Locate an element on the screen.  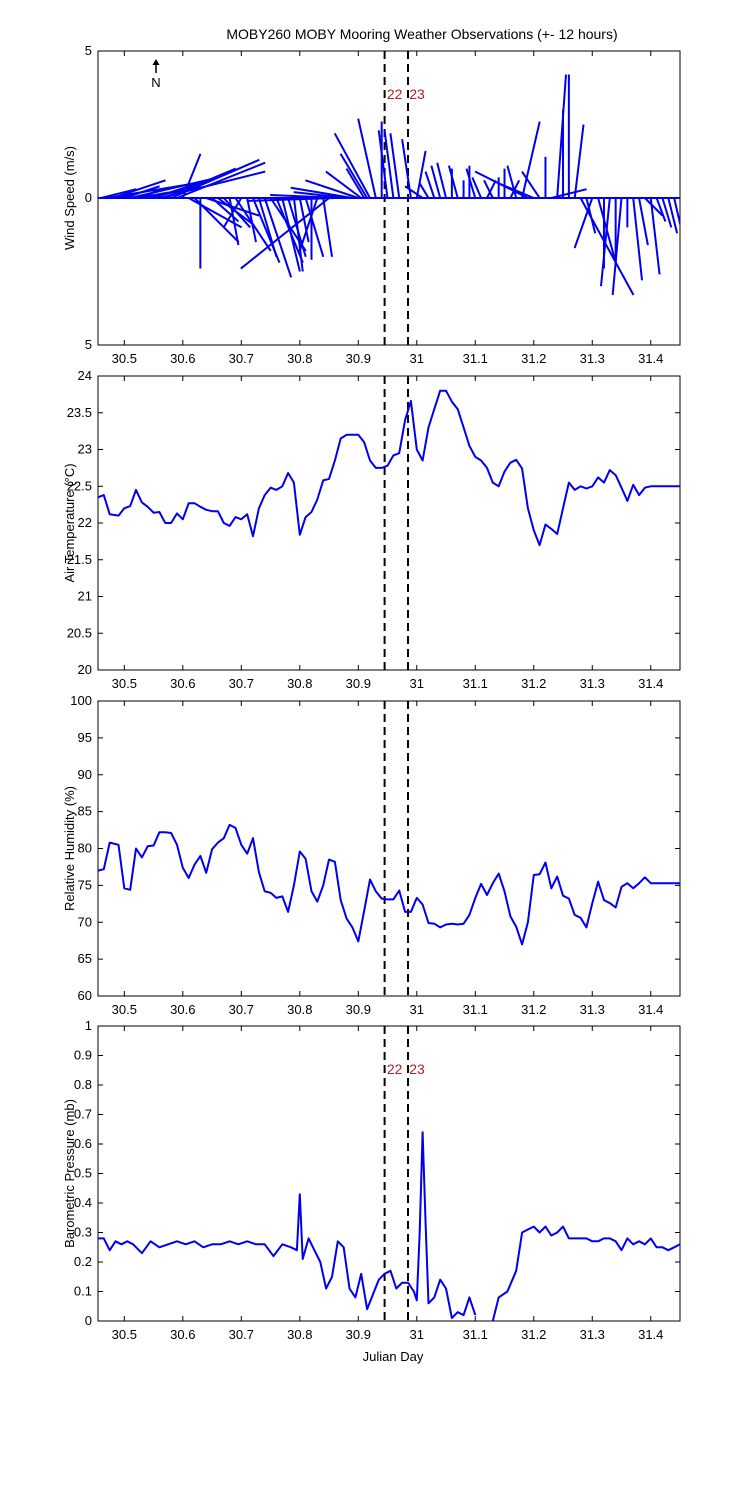
y-tick-label: 20 is located at coordinates (85, 669).